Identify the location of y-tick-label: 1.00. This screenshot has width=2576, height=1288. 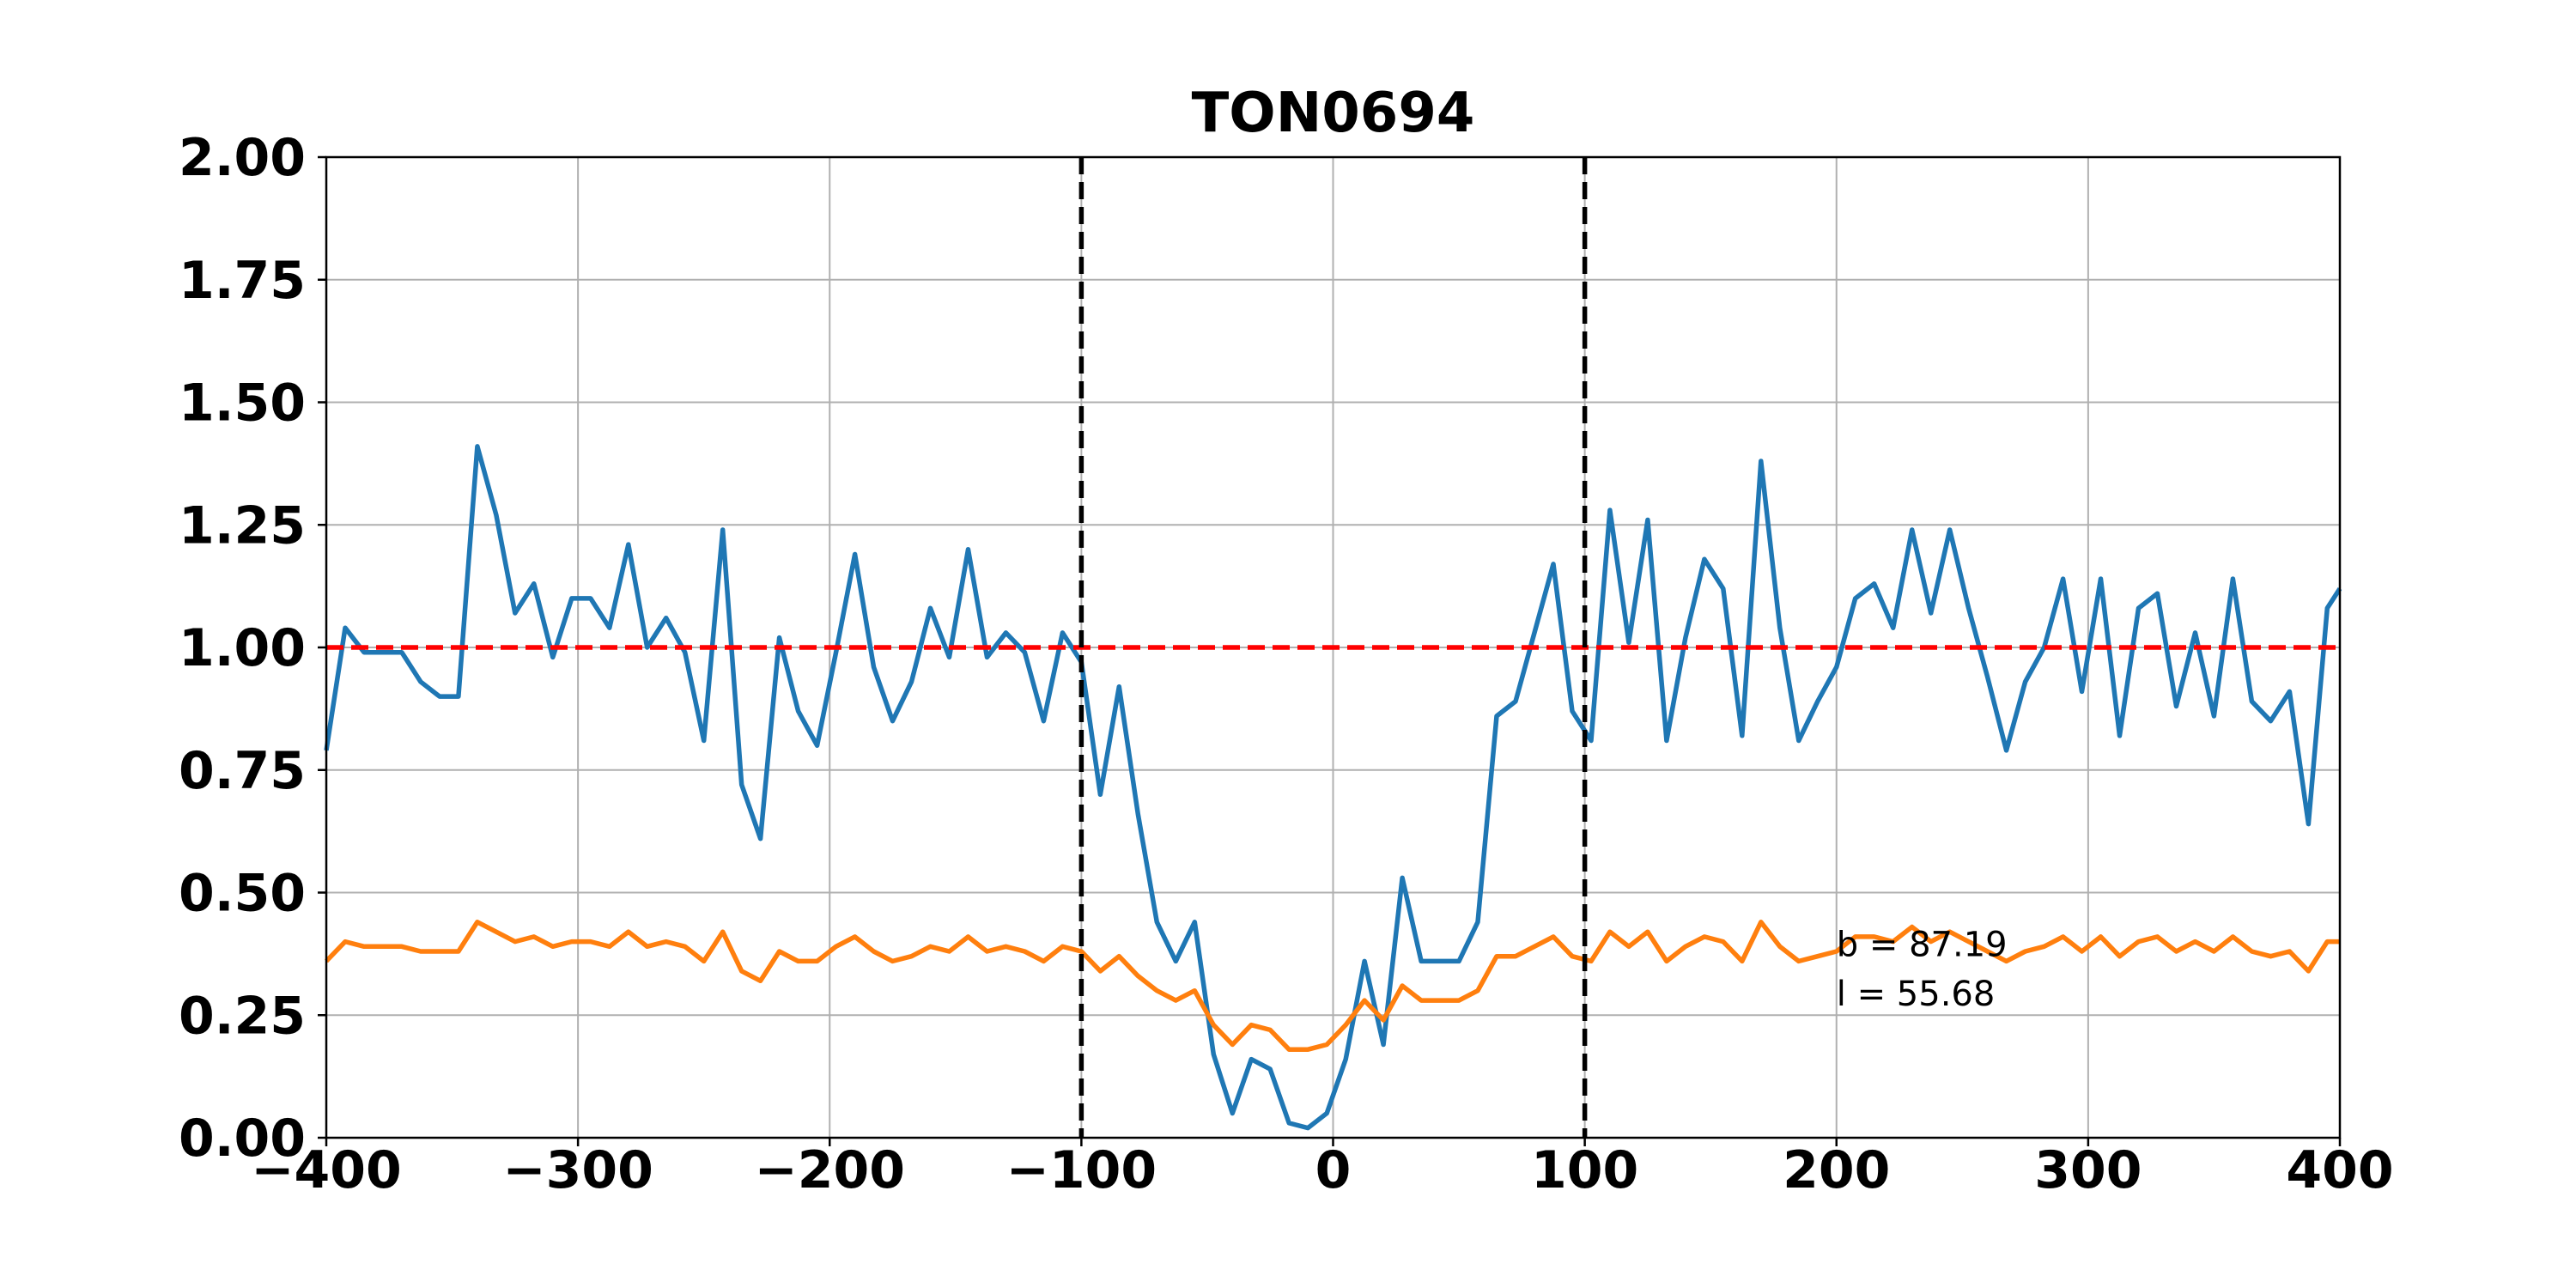
(242, 648).